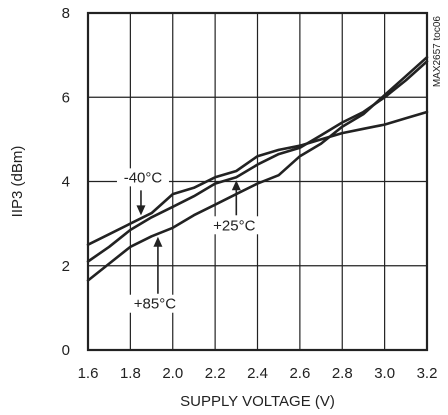  Describe the element at coordinates (172, 373) in the screenshot. I see `x-tick-label: 2.0` at that location.